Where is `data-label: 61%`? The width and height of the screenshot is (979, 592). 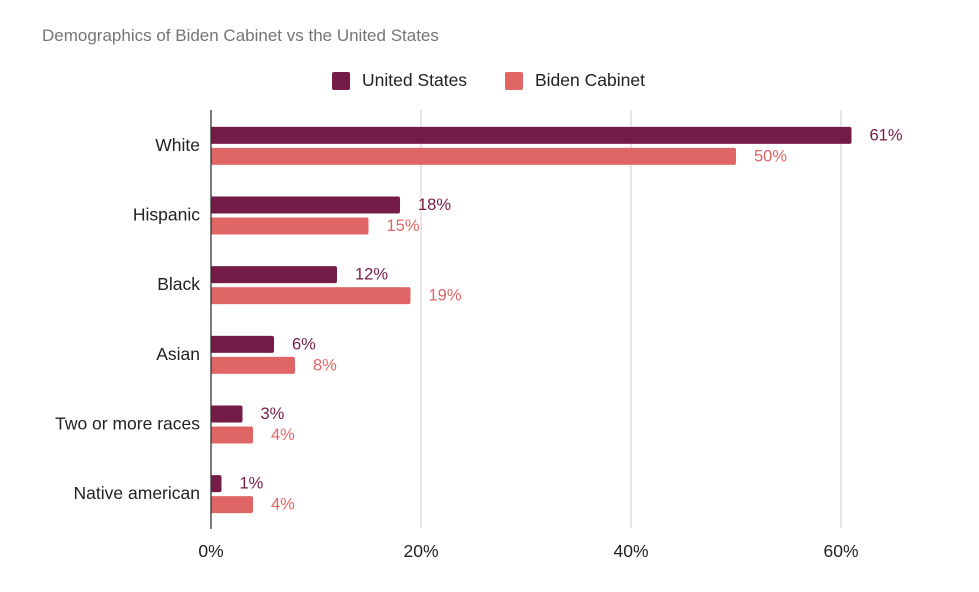 data-label: 61% is located at coordinates (886, 135).